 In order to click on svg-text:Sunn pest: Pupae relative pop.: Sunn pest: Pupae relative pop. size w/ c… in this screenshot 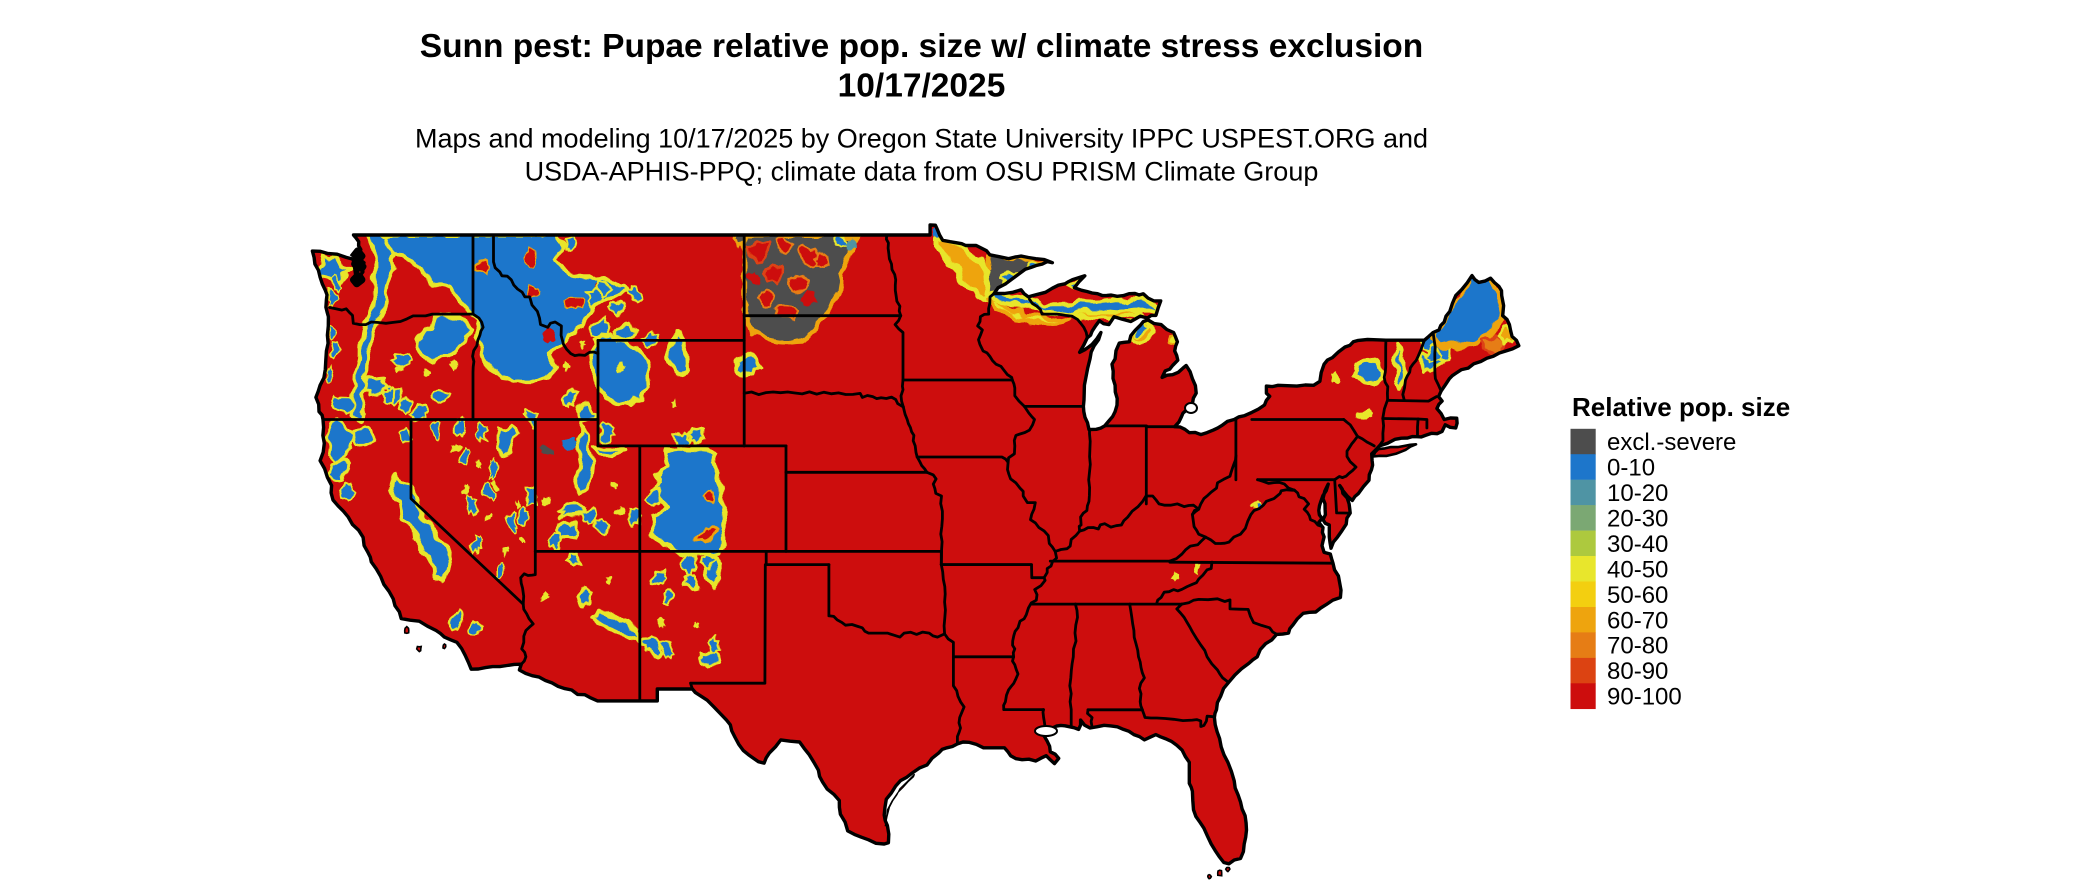, I will do `click(921, 46)`.